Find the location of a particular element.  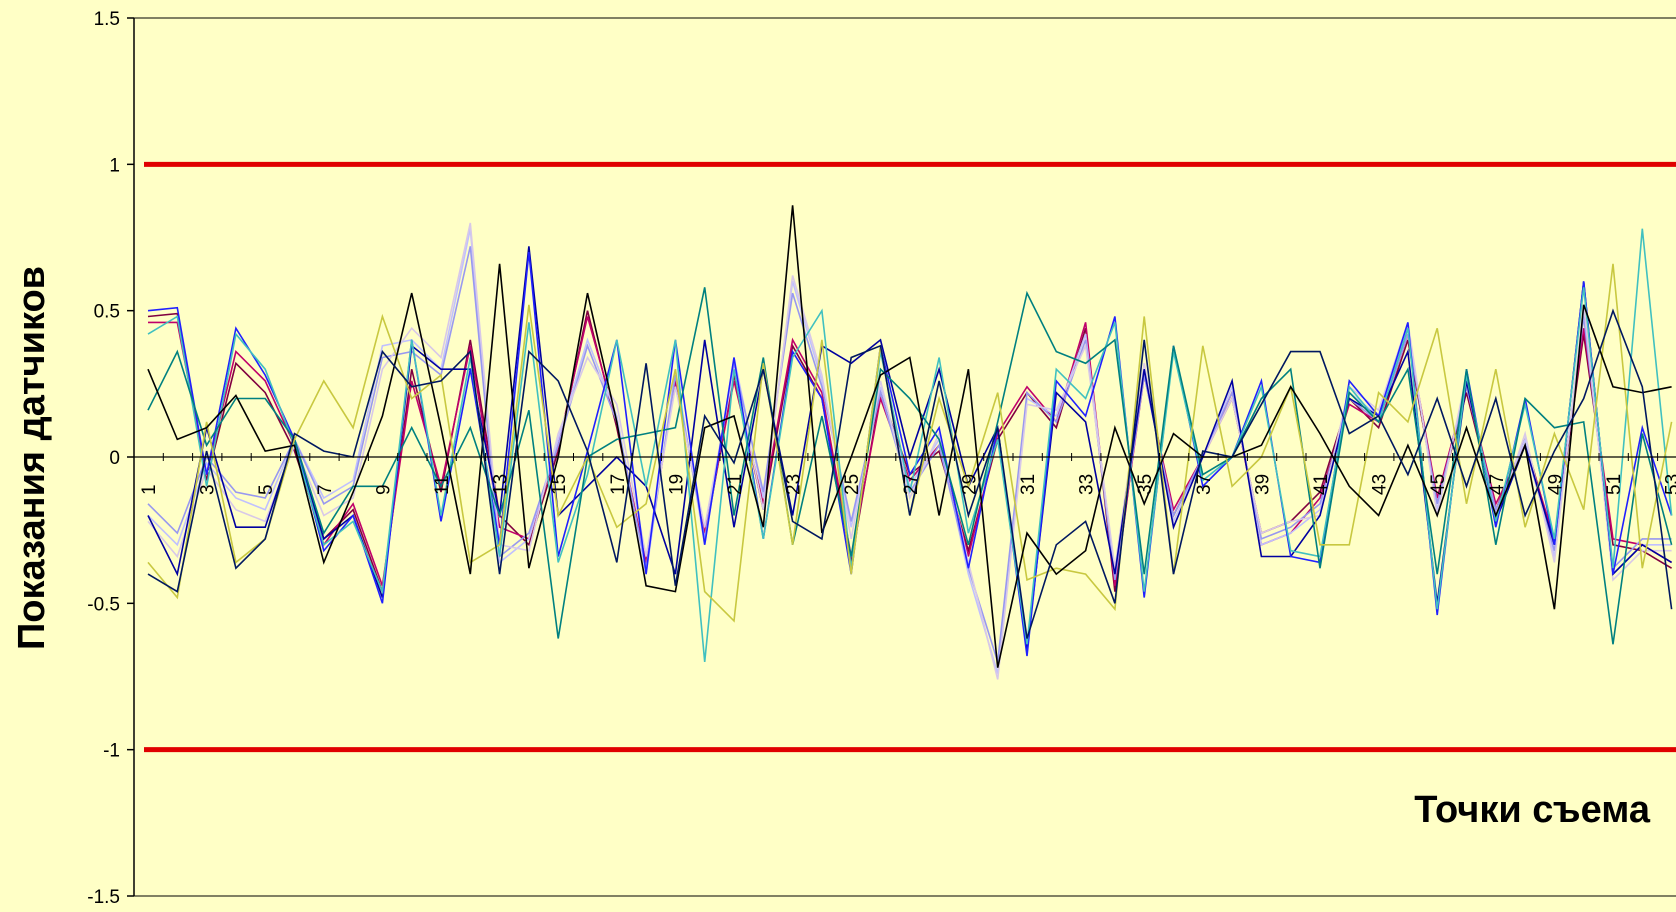

x-tick-label: 3 is located at coordinates (208, 489).